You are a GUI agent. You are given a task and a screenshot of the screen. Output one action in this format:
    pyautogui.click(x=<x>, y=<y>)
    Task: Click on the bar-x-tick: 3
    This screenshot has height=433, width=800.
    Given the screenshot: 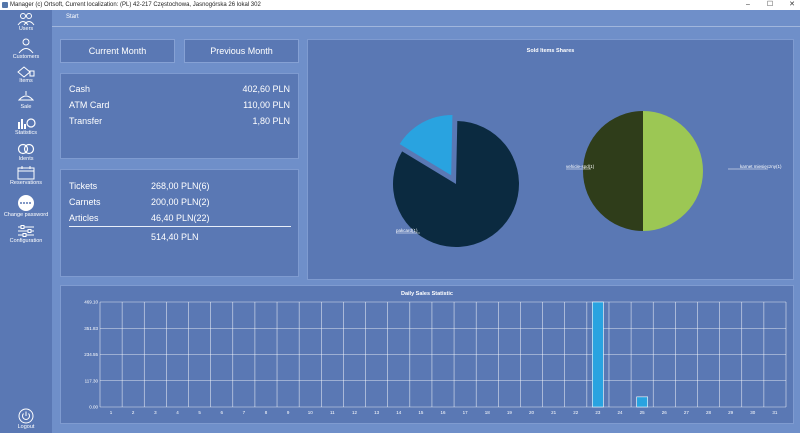 What is the action you would take?
    pyautogui.click(x=155, y=412)
    